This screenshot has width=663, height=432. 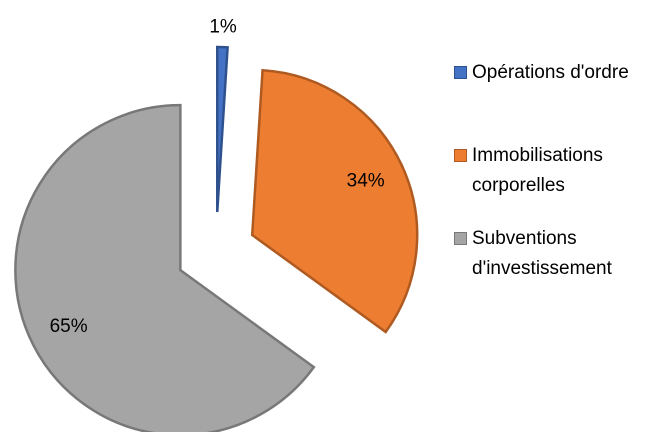 I want to click on data-label: 65%, so click(x=69, y=326).